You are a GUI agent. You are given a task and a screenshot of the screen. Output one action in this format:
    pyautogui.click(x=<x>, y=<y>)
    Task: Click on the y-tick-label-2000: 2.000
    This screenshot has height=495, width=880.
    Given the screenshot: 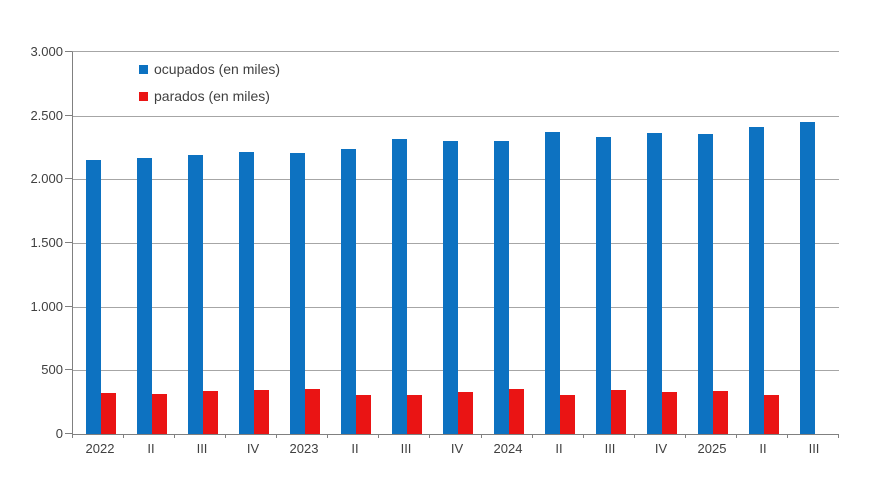 What is the action you would take?
    pyautogui.click(x=46, y=178)
    